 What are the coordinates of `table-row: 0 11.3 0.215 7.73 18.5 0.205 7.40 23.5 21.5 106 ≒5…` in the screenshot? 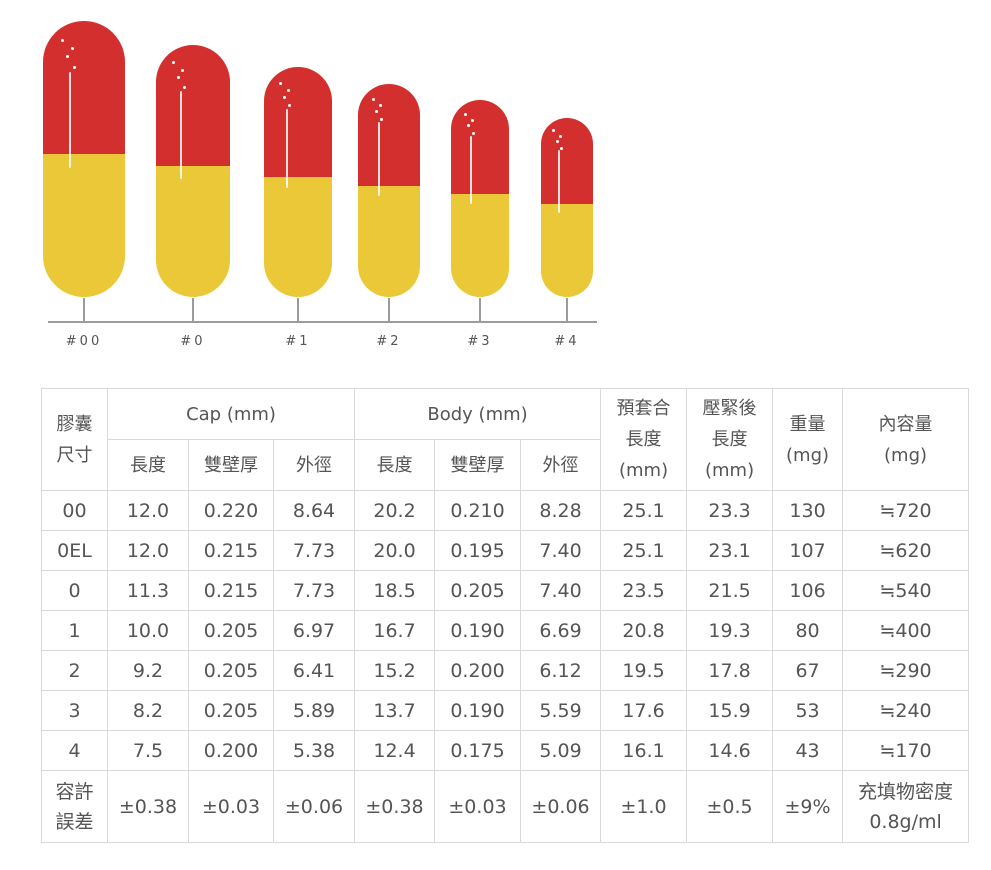 It's located at (505, 590).